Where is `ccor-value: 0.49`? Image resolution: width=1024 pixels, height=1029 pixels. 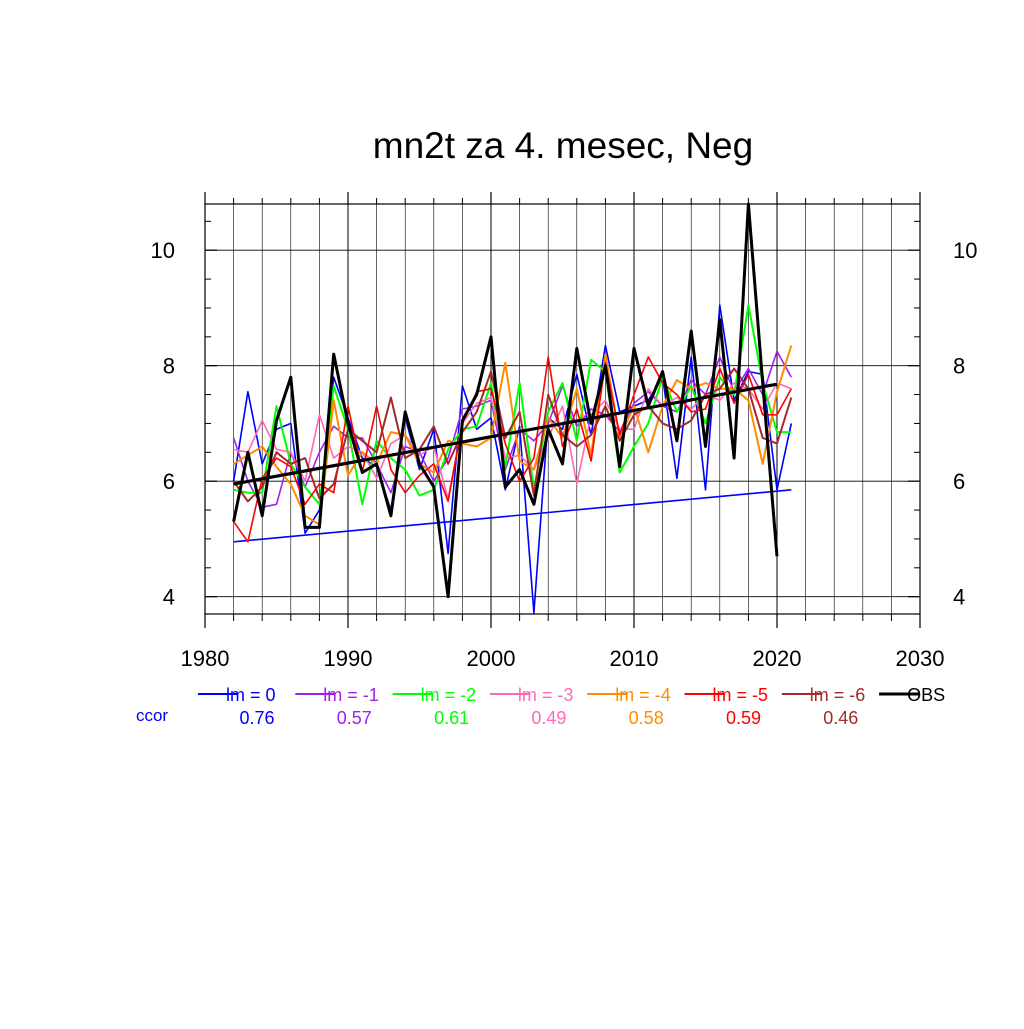 ccor-value: 0.49 is located at coordinates (548, 718).